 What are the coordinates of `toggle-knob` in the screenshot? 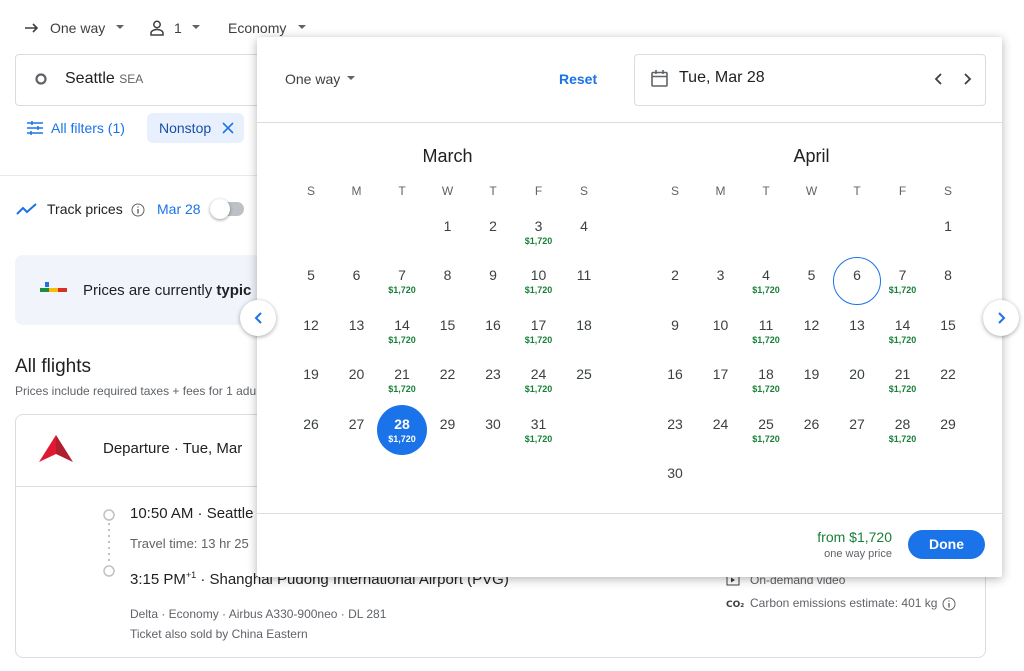 It's located at (220, 209).